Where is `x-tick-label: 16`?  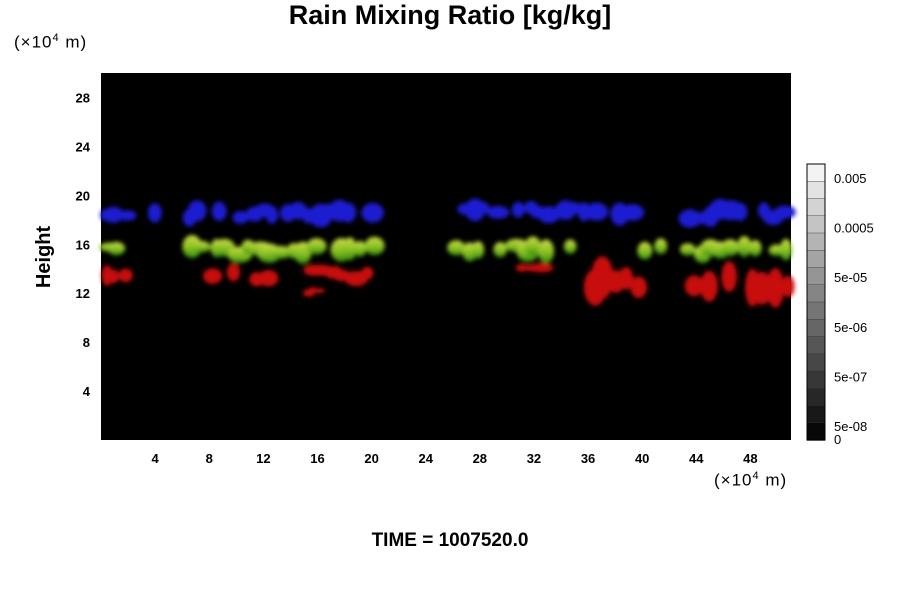
x-tick-label: 16 is located at coordinates (317, 458).